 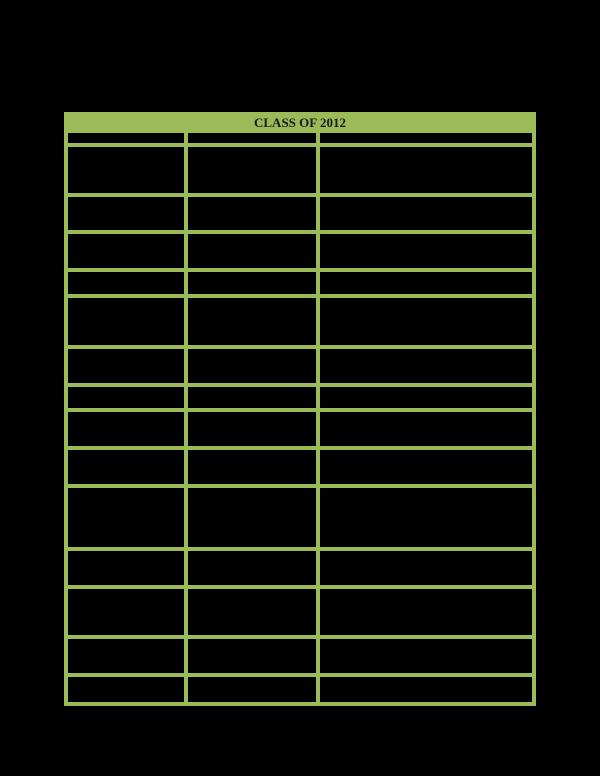 I want to click on table-title: CLASS OF 2012, so click(x=300, y=122).